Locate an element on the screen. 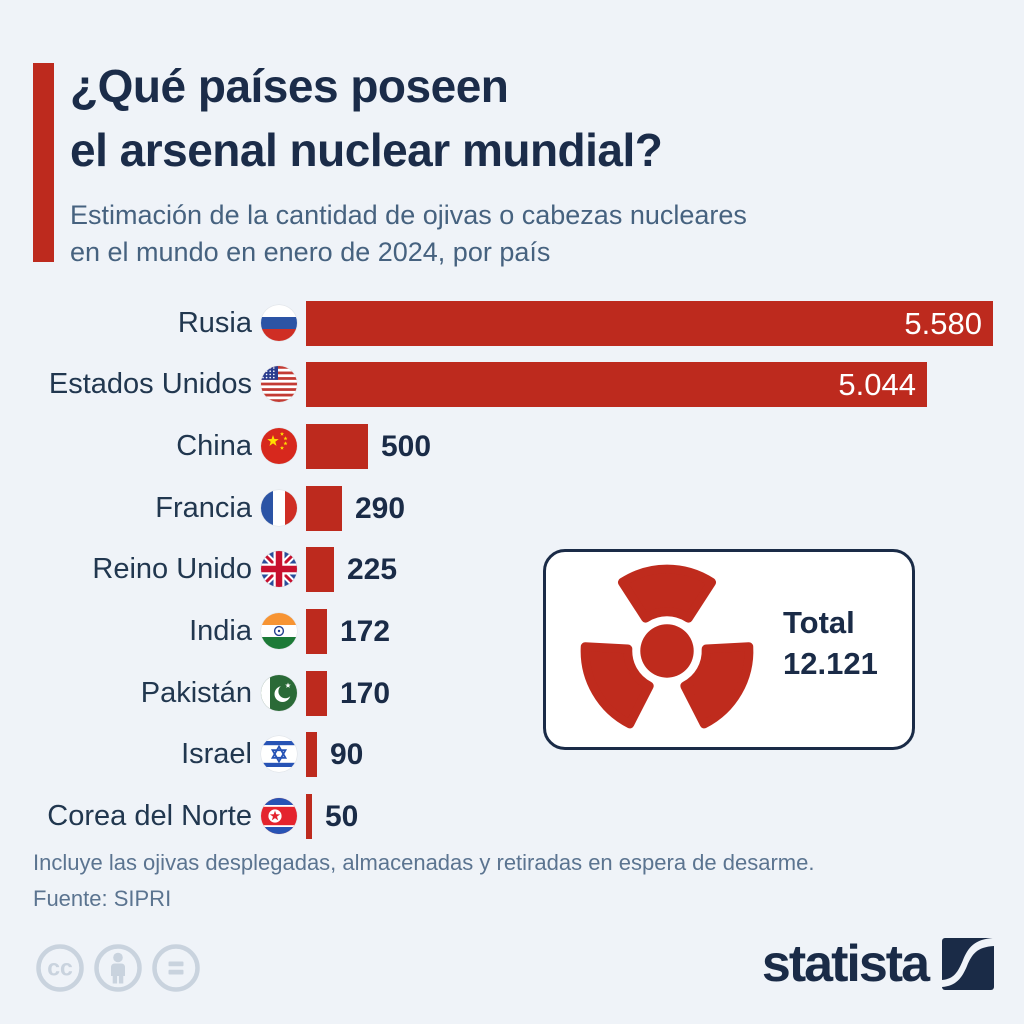  country-label: Francia is located at coordinates (203, 507).